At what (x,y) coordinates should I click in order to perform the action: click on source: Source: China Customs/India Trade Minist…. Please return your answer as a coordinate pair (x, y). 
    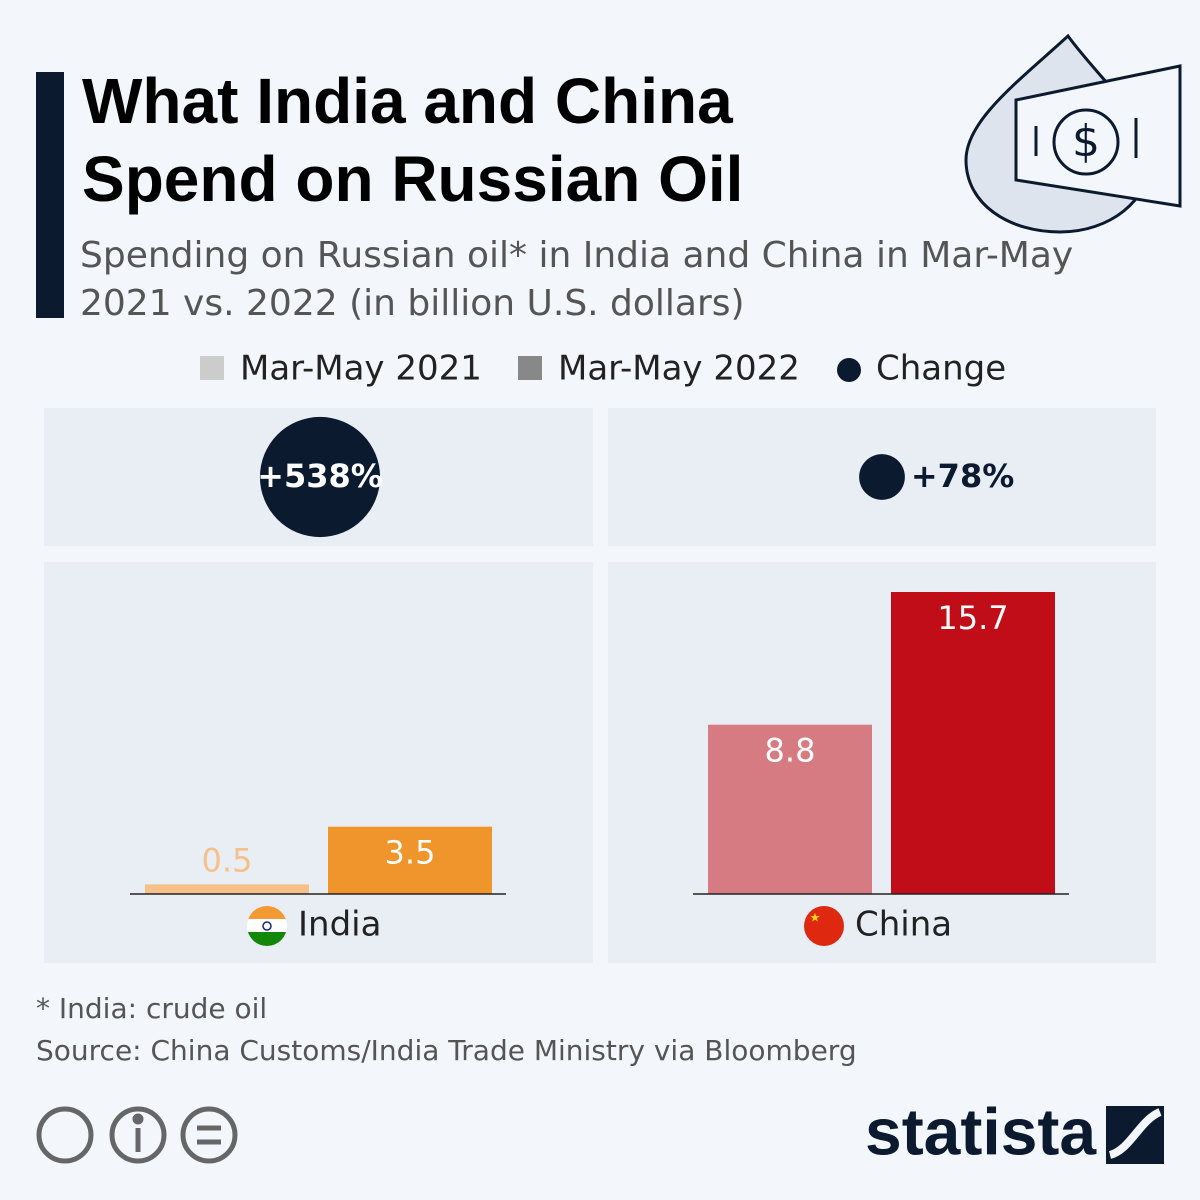
    Looking at the image, I should click on (446, 1050).